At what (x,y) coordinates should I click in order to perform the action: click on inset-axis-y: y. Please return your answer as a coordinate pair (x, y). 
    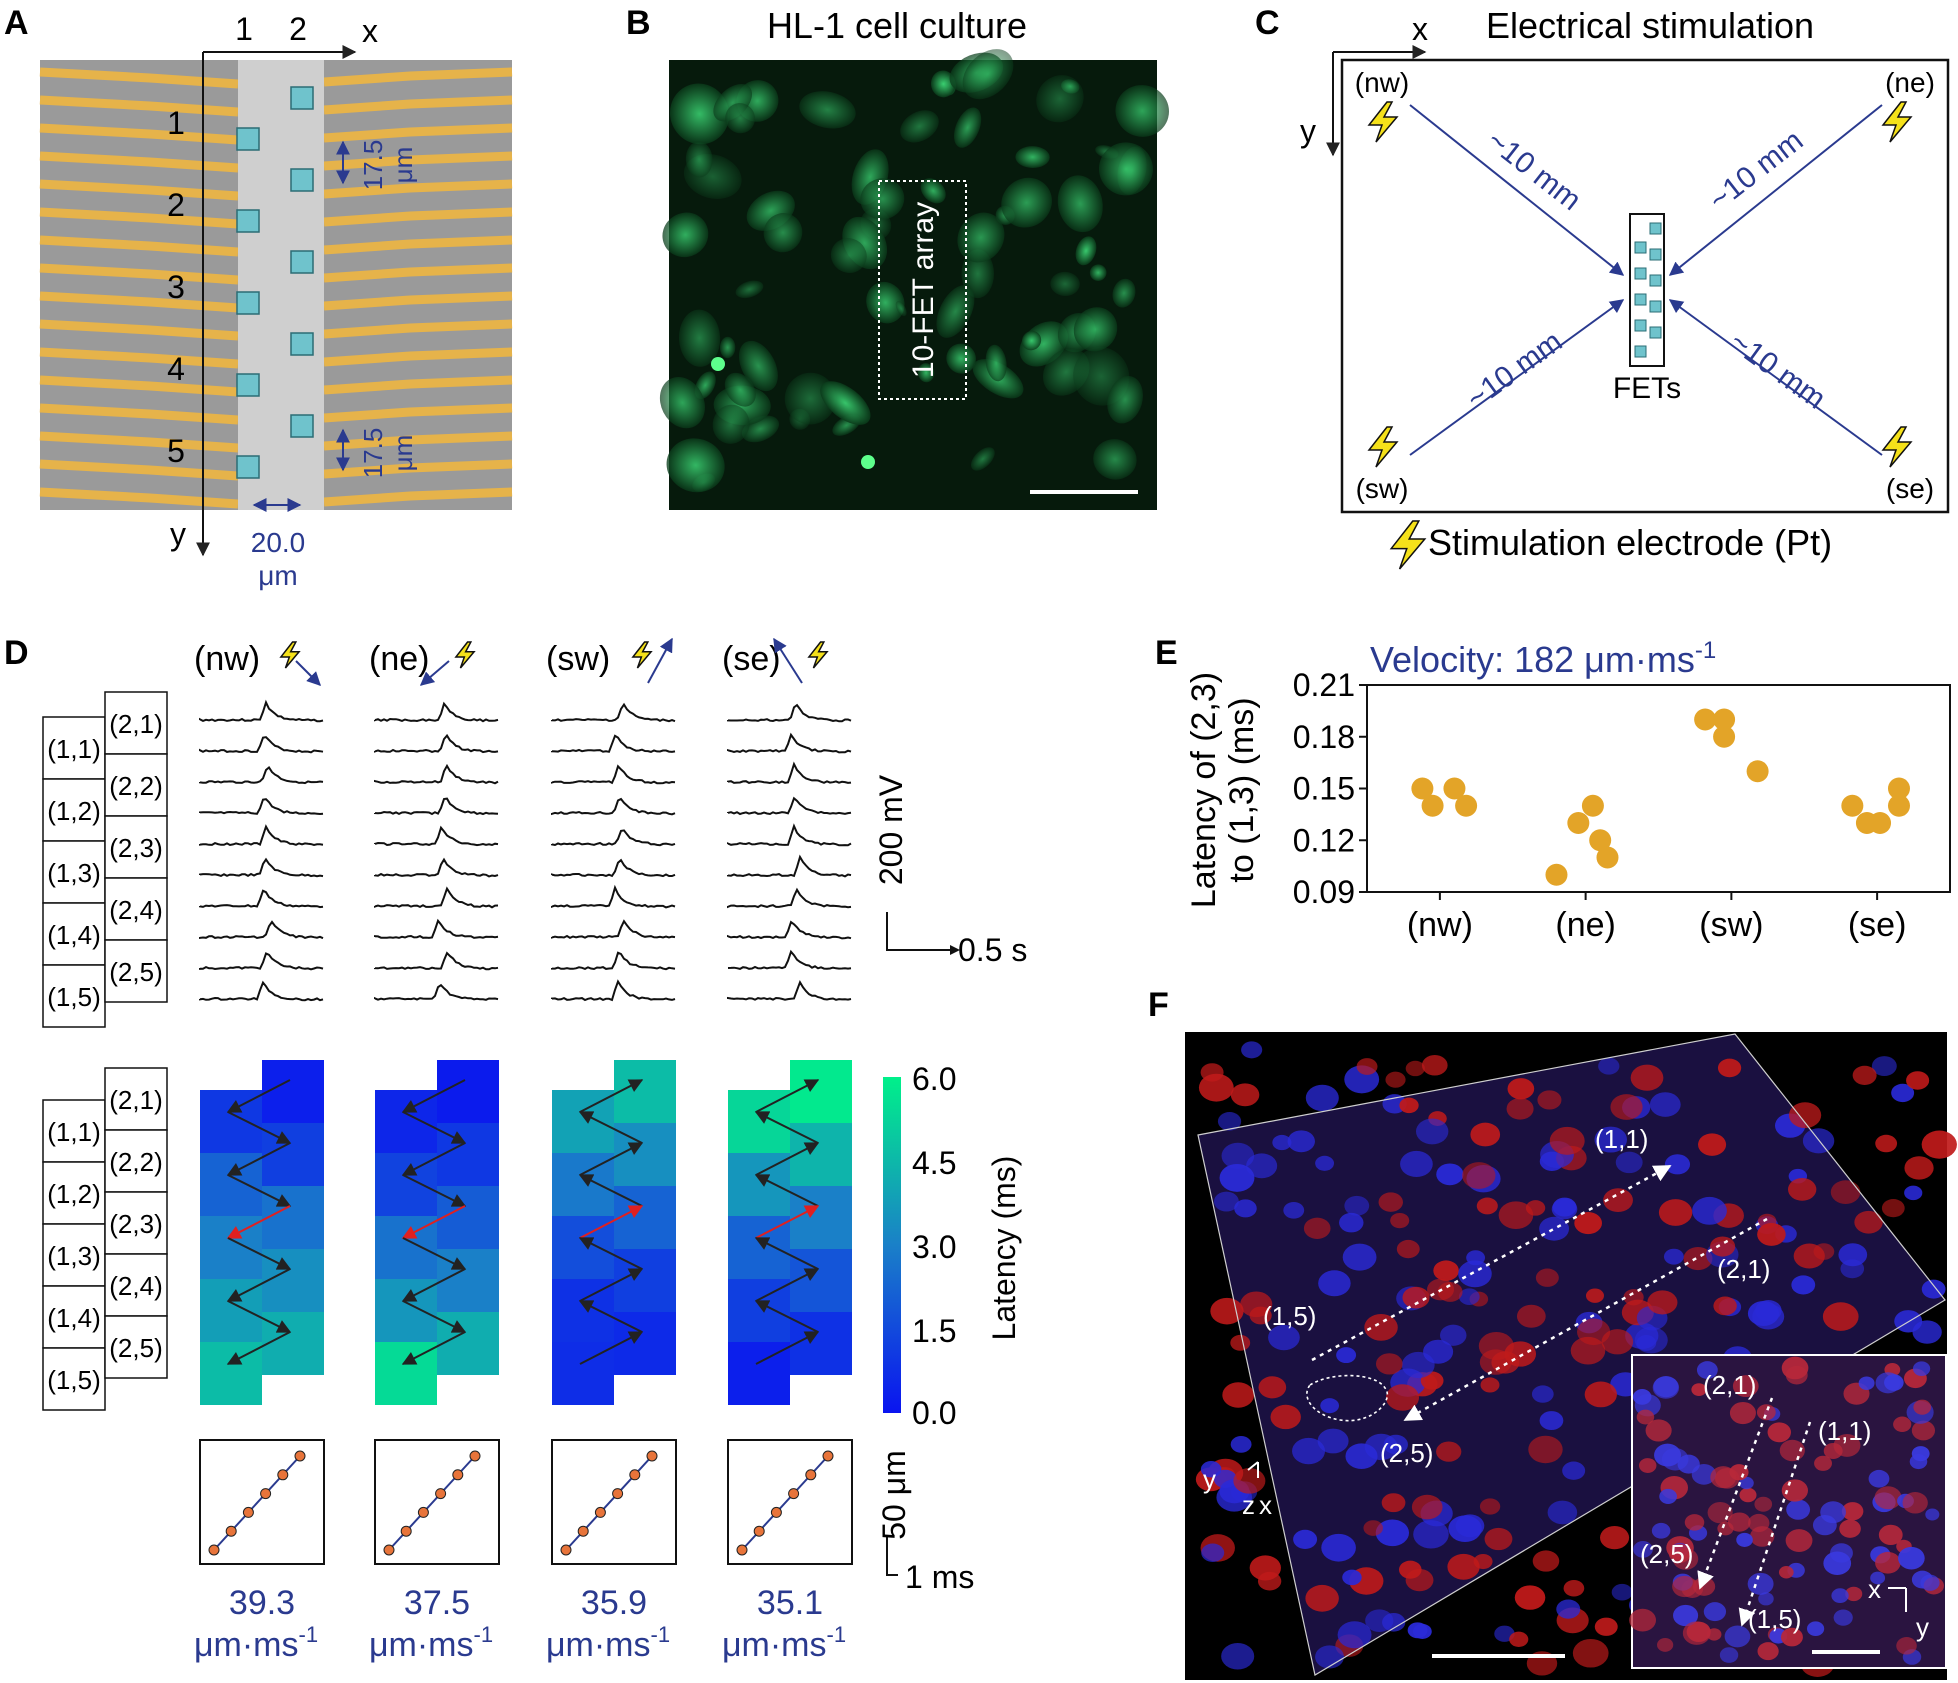
    Looking at the image, I should click on (1922, 1627).